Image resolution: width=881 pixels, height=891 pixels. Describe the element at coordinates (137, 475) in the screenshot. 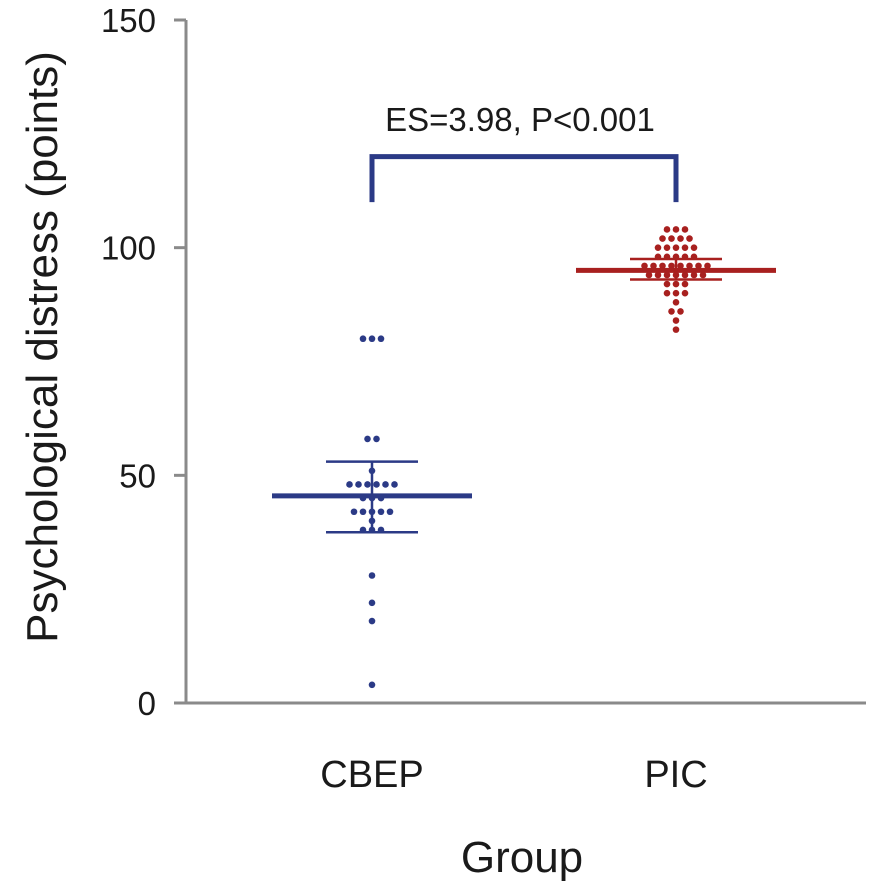

I see `y-tick-label: 50` at that location.